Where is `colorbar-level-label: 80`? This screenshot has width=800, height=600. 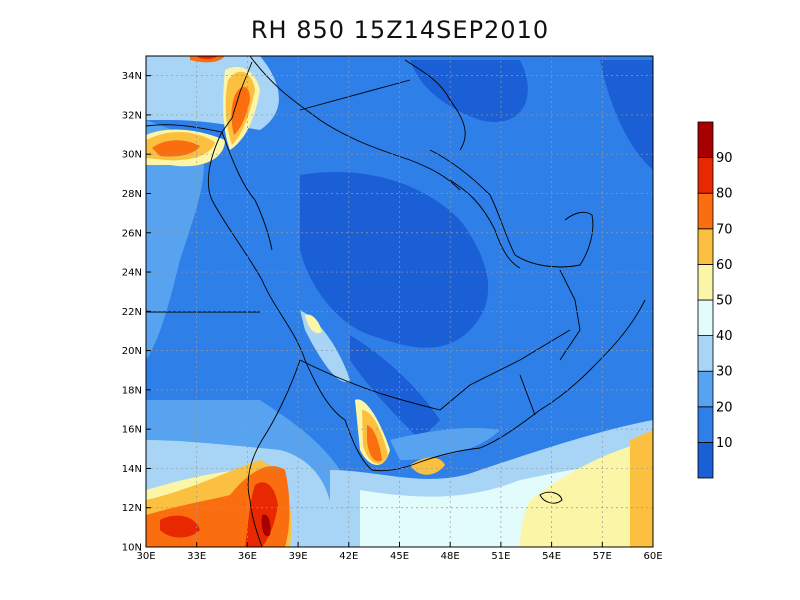 colorbar-level-label: 80 is located at coordinates (724, 194).